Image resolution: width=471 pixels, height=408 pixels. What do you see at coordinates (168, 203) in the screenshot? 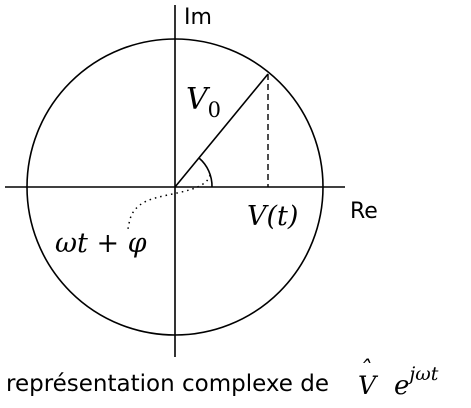
I see `phase-leader-dotted` at bounding box center [168, 203].